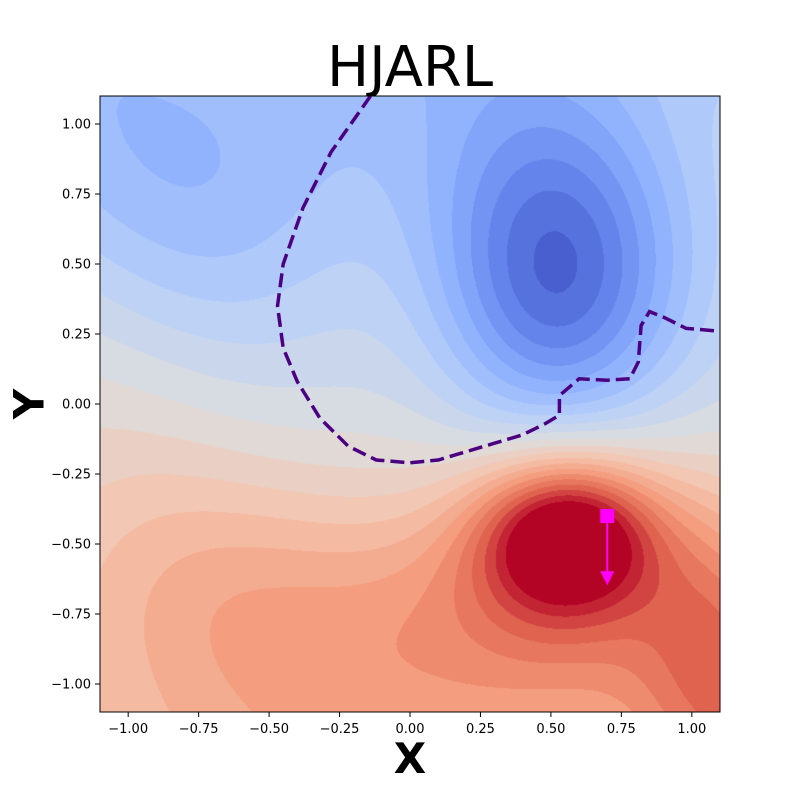 Image resolution: width=800 pixels, height=800 pixels. I want to click on x-tick-label: −1.00, so click(128, 729).